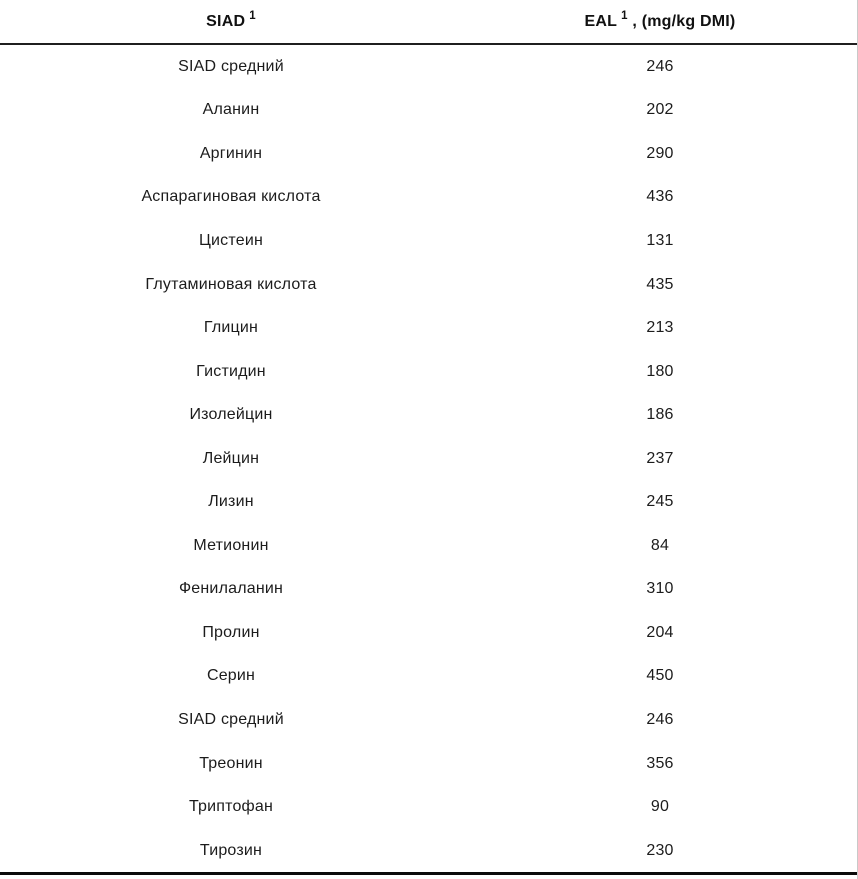 This screenshot has width=858, height=879. I want to click on amino-acid-name: Лизин, so click(231, 502).